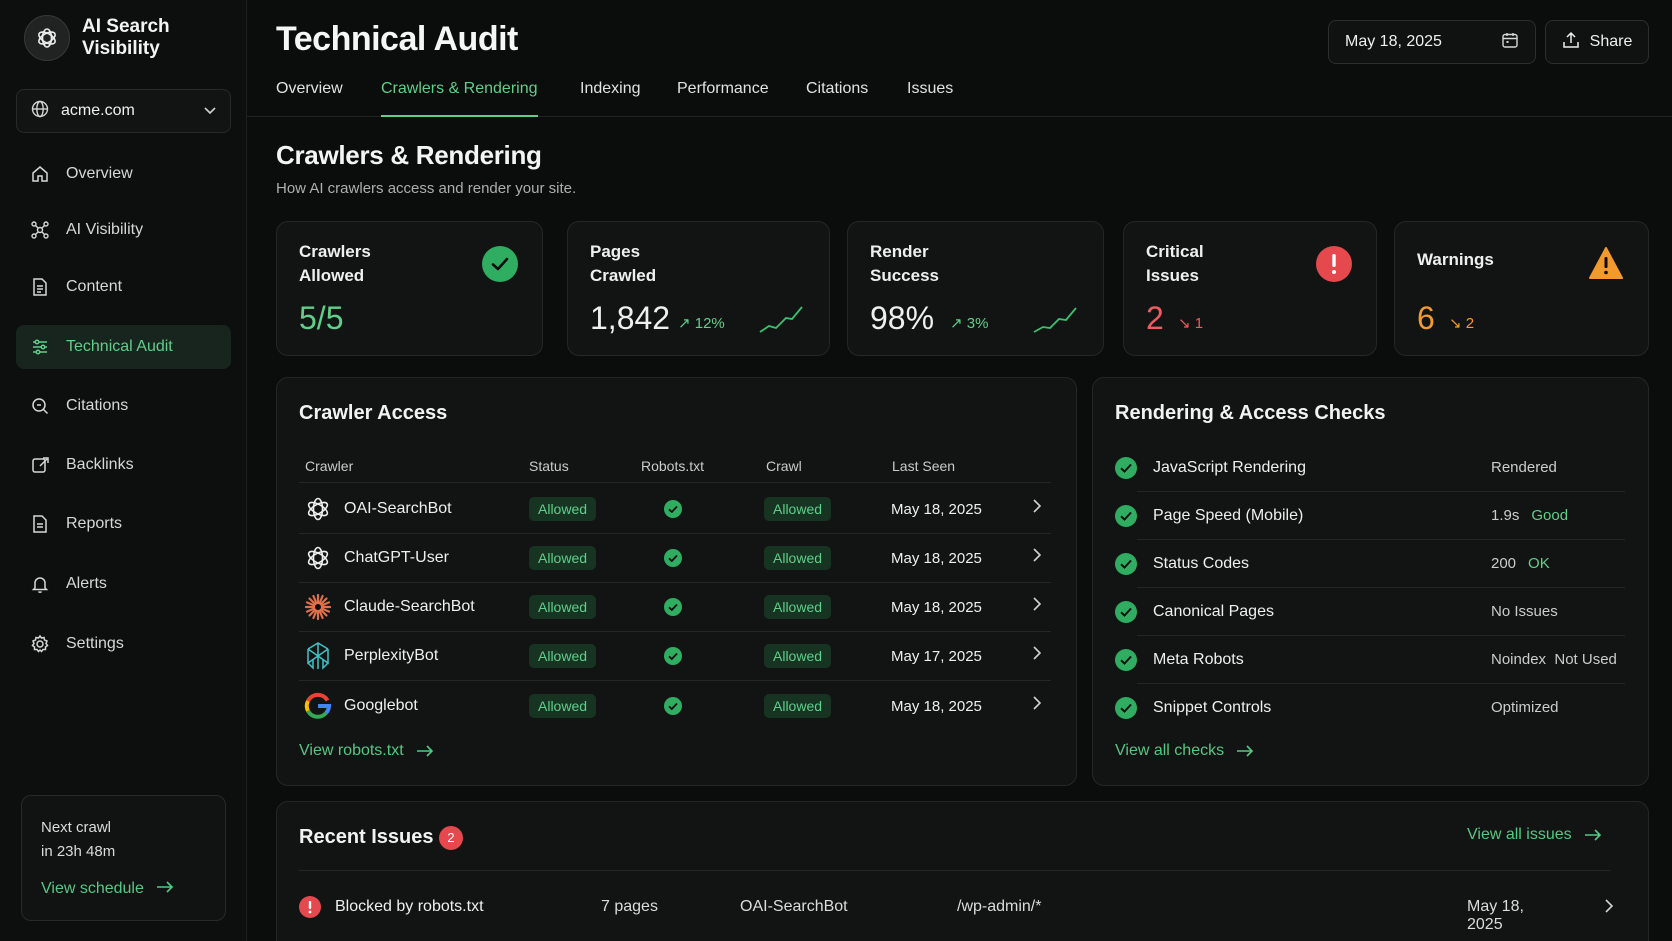 This screenshot has height=941, width=1672. I want to click on tab-citations: Citations, so click(837, 88).